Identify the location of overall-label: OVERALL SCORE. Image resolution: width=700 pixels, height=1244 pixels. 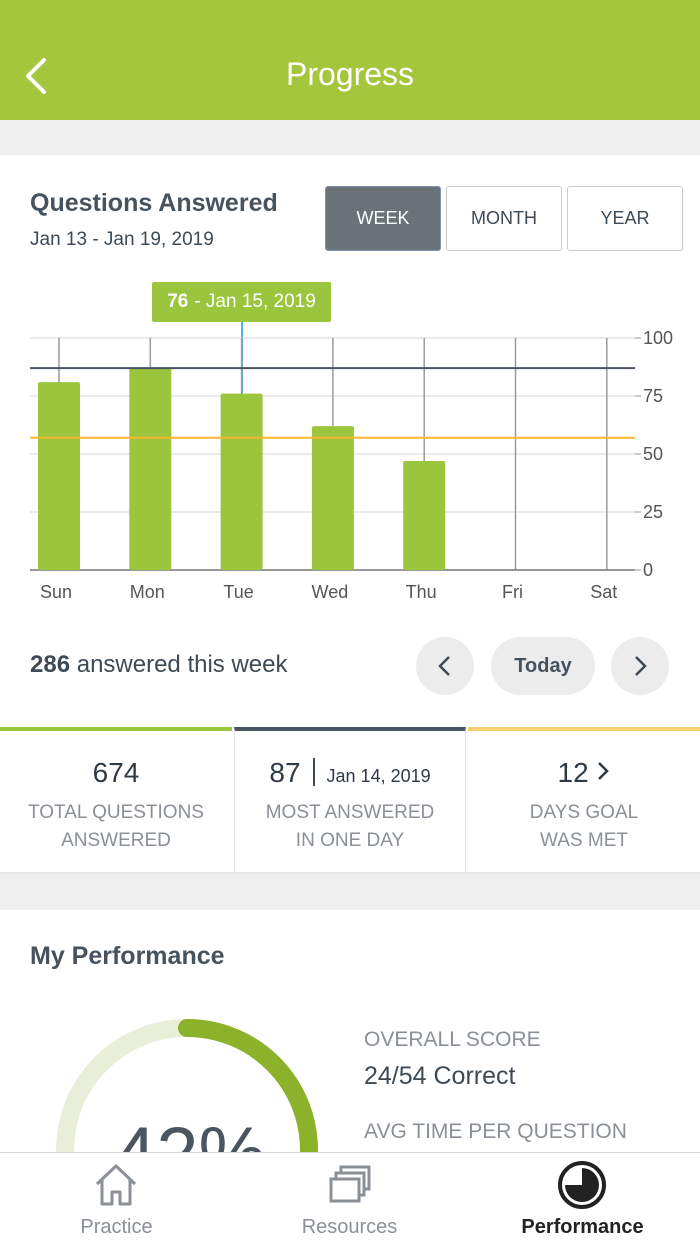
(452, 1039).